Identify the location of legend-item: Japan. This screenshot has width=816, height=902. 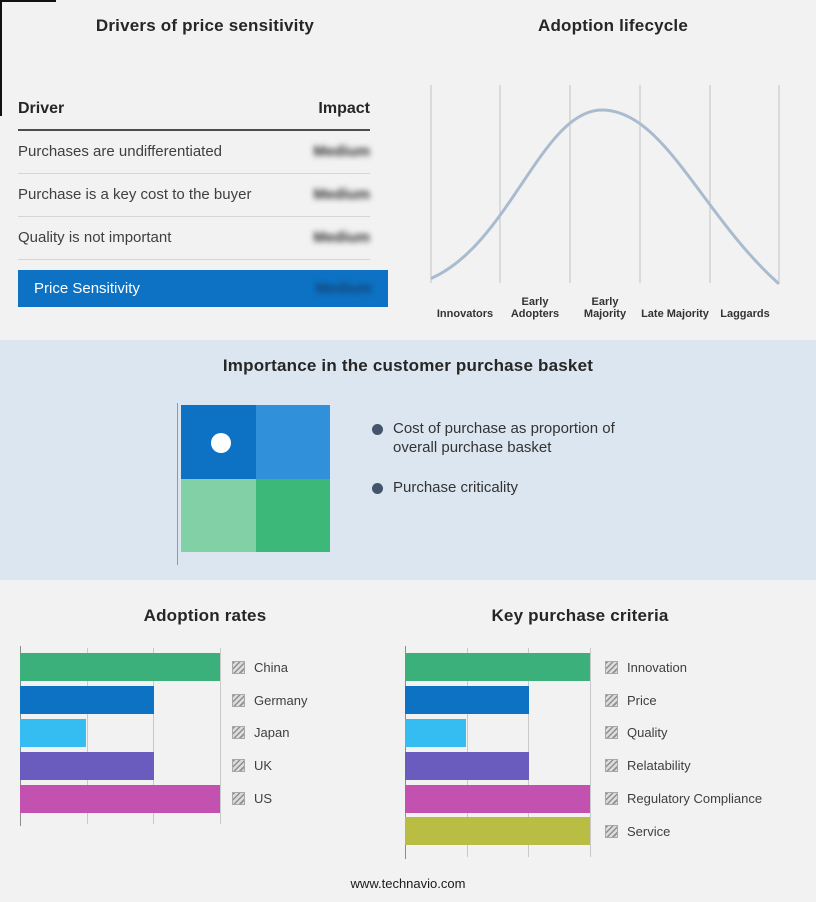
(269, 733).